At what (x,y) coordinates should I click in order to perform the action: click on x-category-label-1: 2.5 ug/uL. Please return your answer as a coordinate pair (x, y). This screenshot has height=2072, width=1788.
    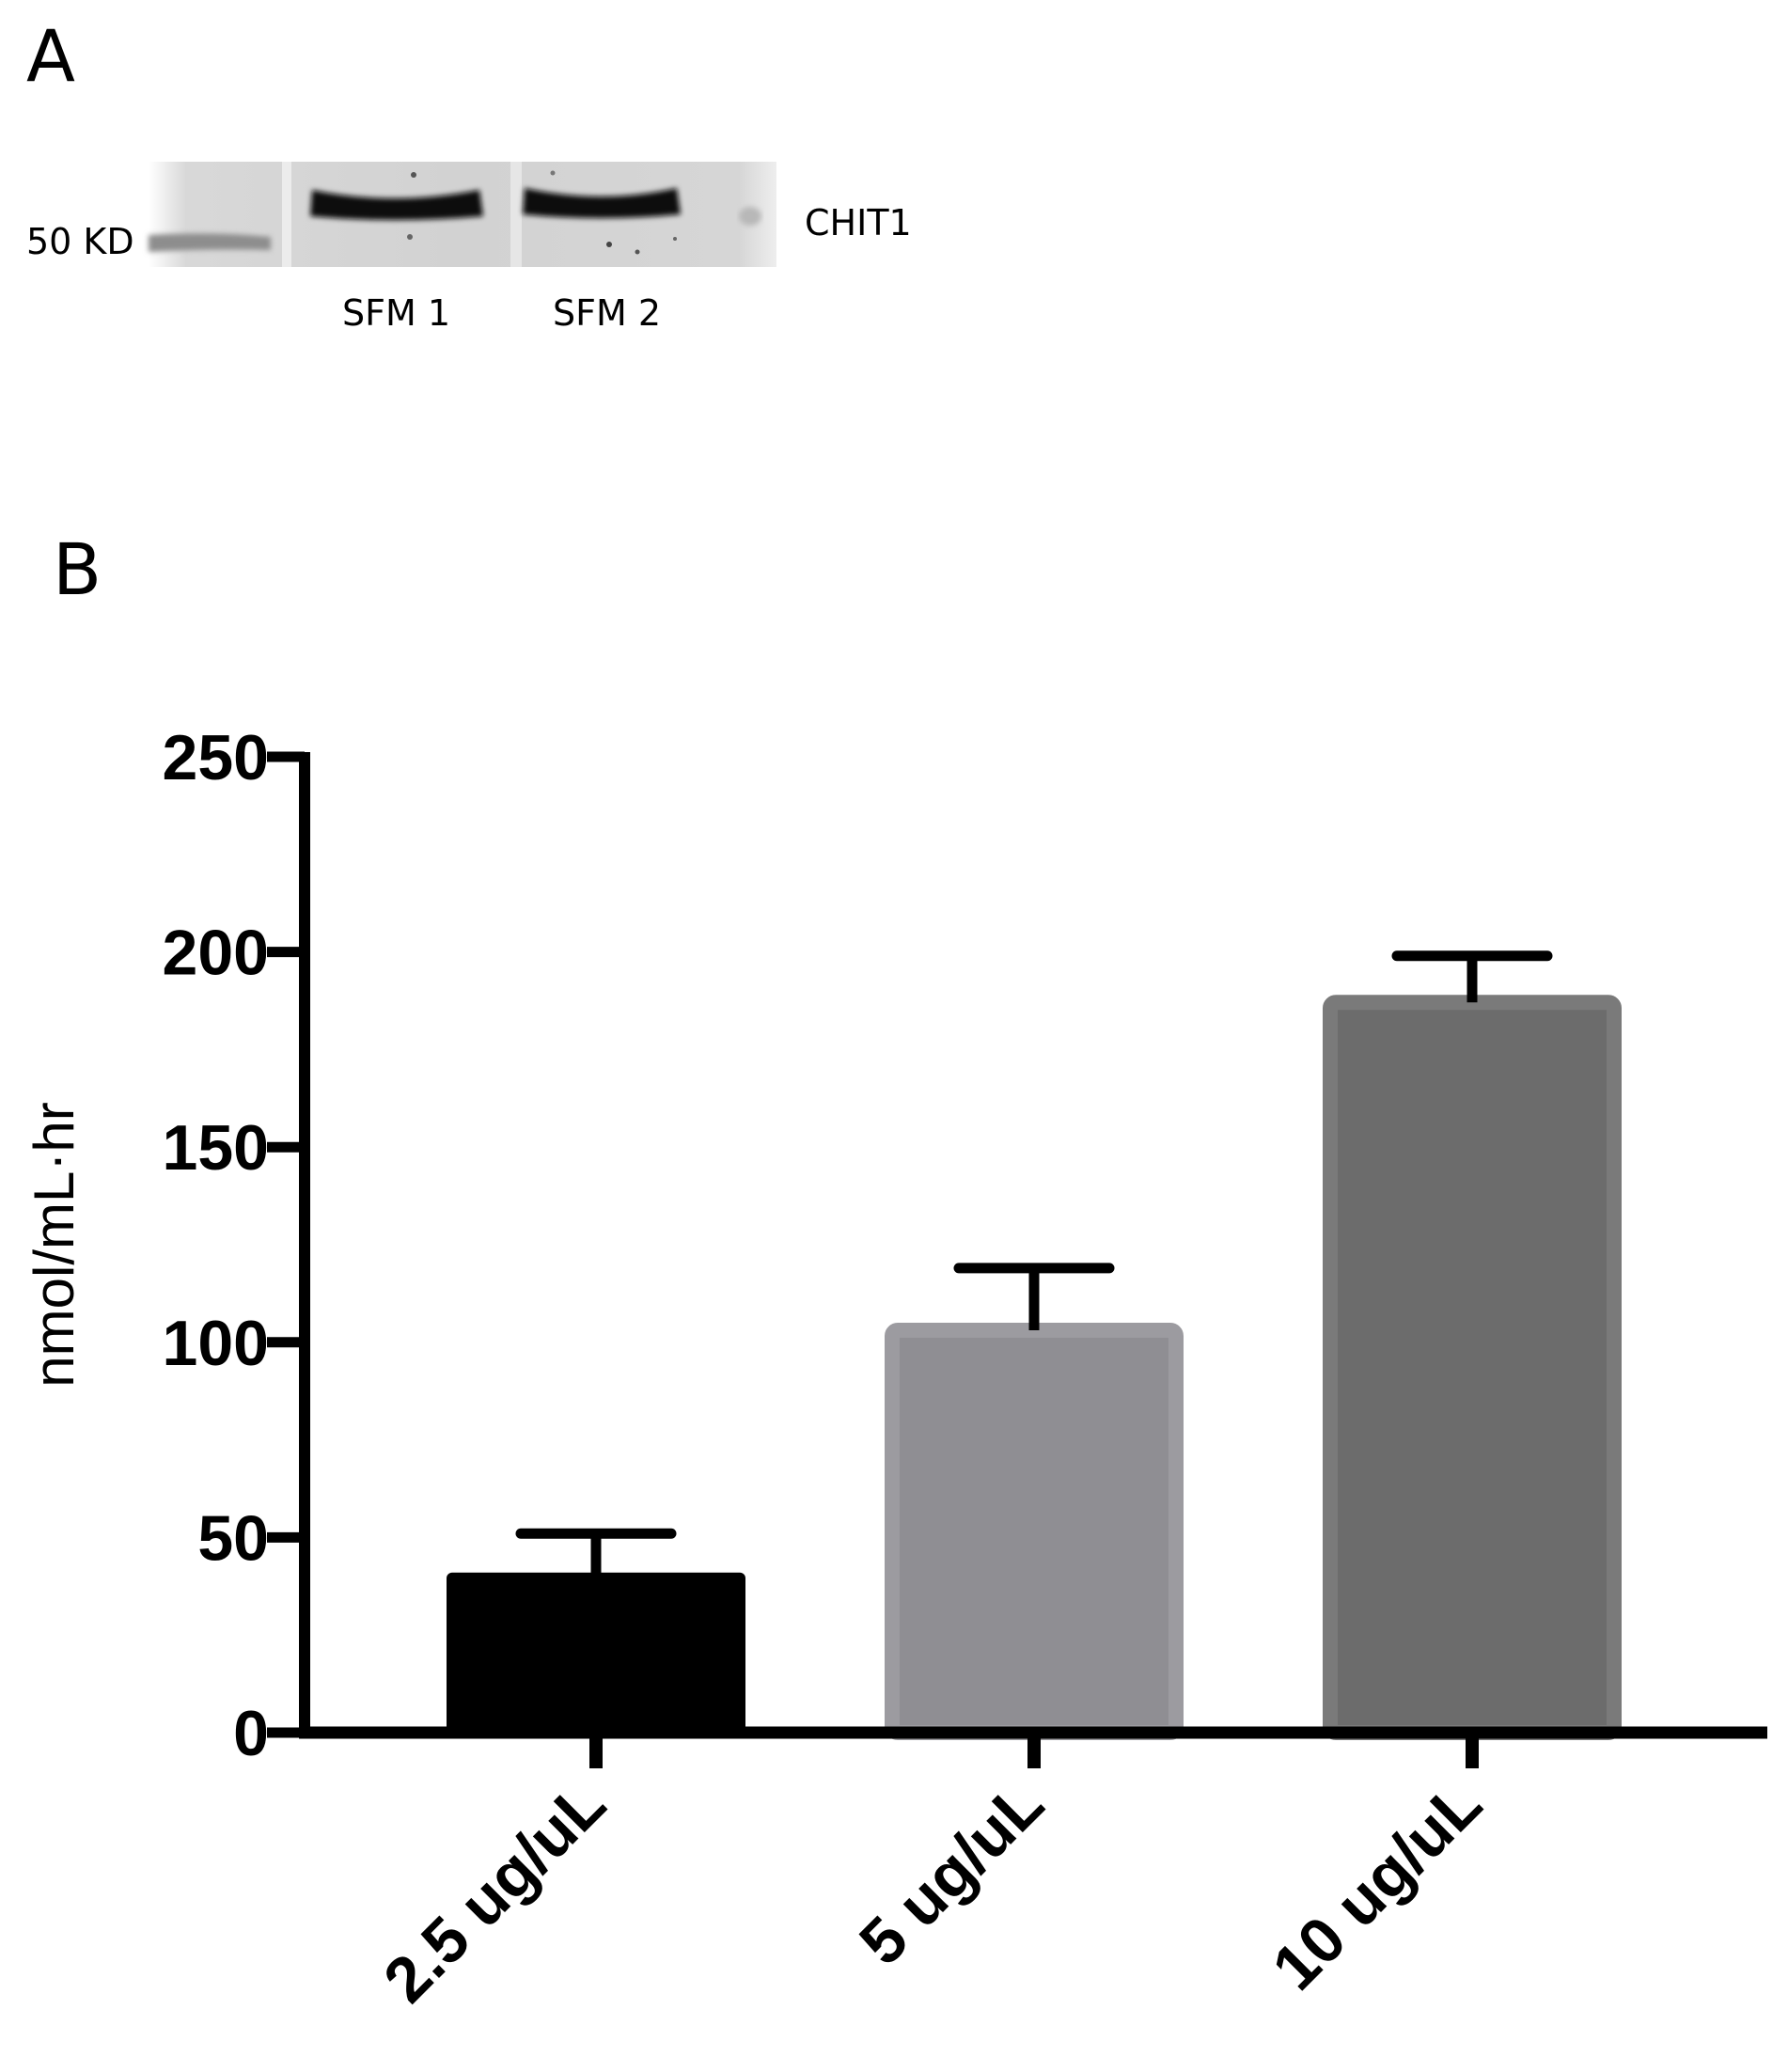
    Looking at the image, I should click on (495, 1892).